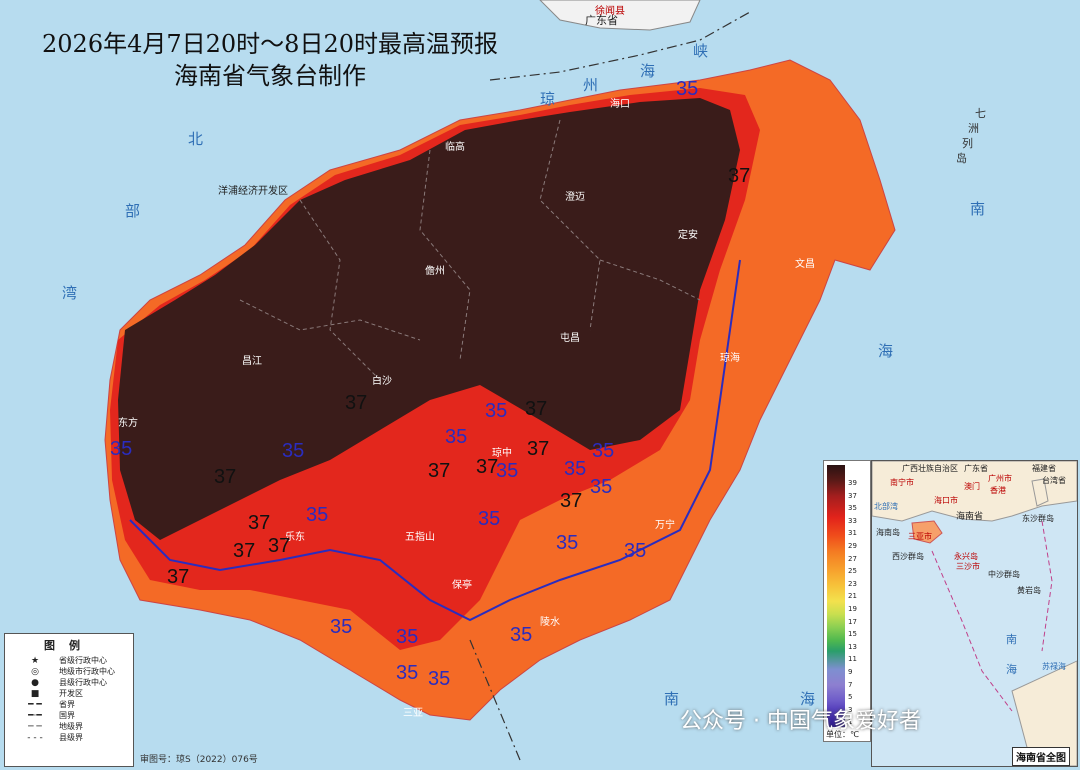 This screenshot has height=770, width=1080. I want to click on sea-label-bei: 北, so click(196, 139).